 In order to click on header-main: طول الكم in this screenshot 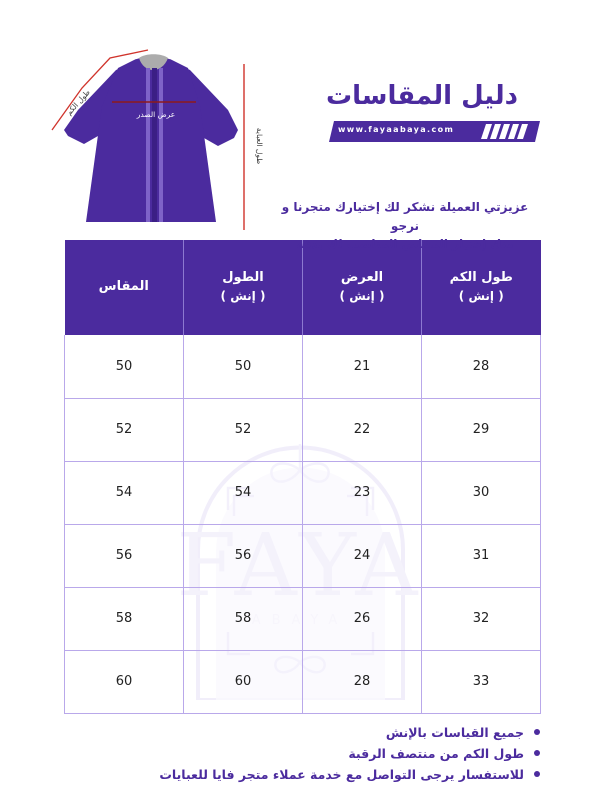, I will do `click(481, 278)`.